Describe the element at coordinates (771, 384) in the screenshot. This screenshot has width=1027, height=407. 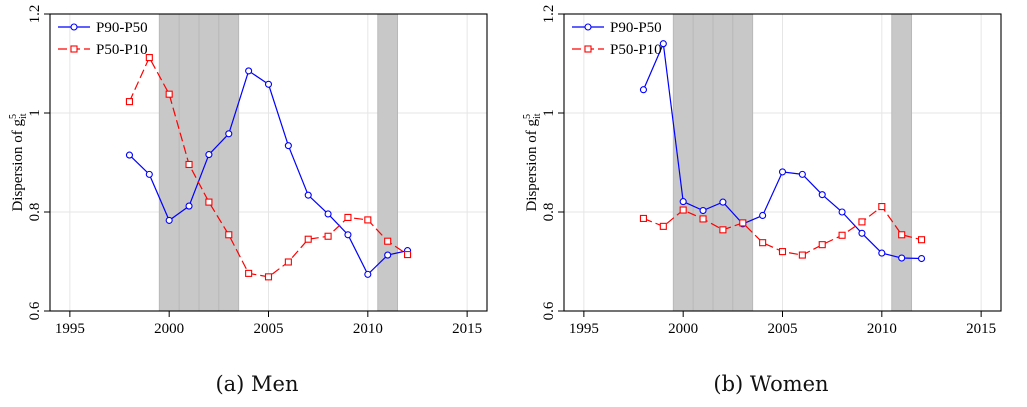
I see `chart-caption-women: (b) Women` at that location.